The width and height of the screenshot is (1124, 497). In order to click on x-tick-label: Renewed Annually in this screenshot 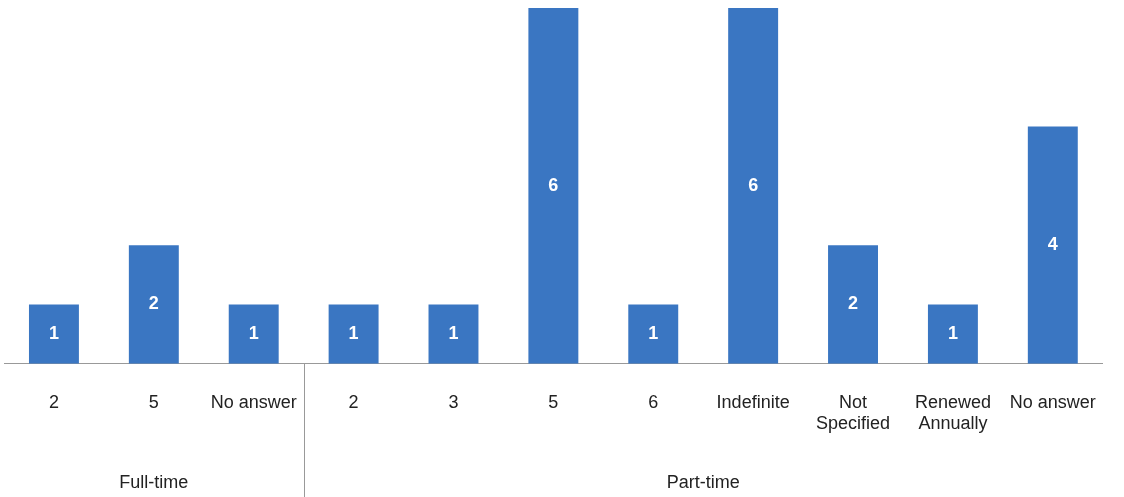, I will do `click(952, 412)`.